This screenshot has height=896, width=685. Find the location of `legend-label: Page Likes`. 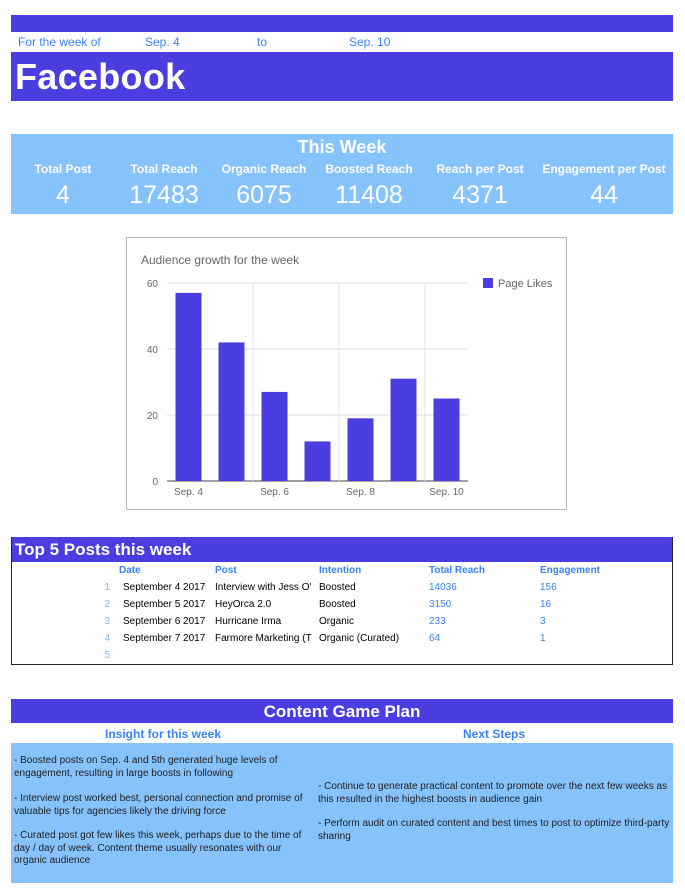

legend-label: Page Likes is located at coordinates (525, 284).